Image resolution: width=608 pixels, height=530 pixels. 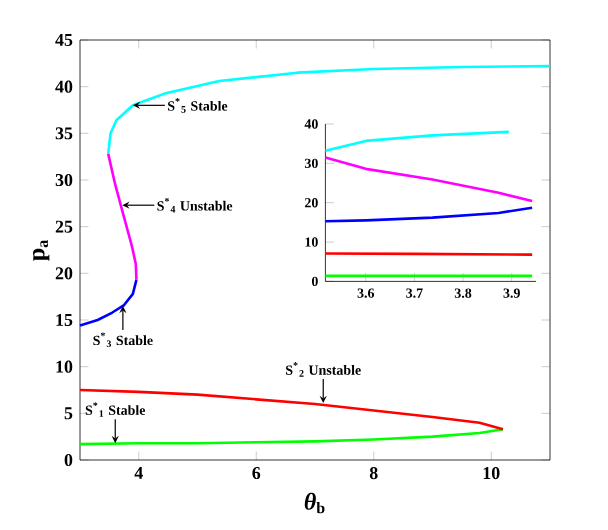 What do you see at coordinates (64, 320) in the screenshot?
I see `y-tick-label: 15` at bounding box center [64, 320].